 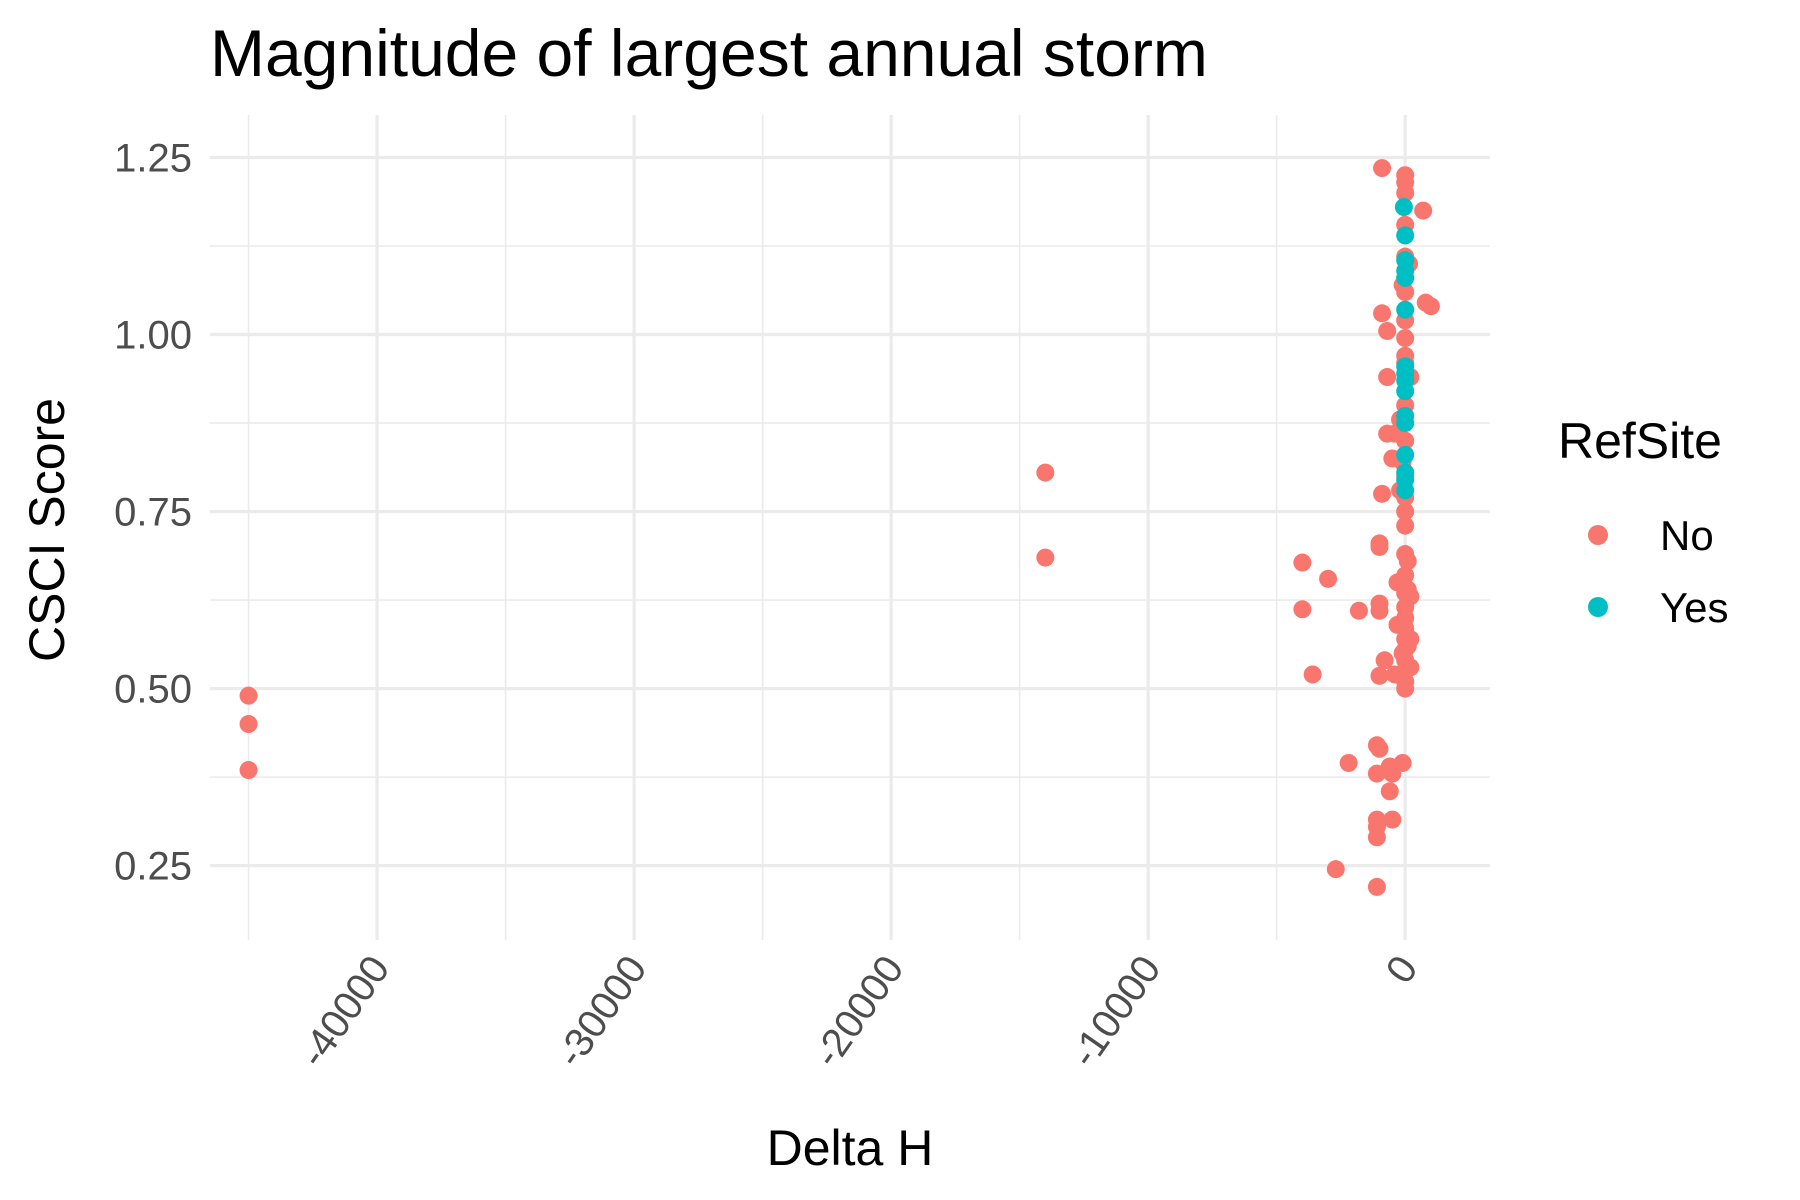 I want to click on legend-key-no, so click(x=1598, y=535).